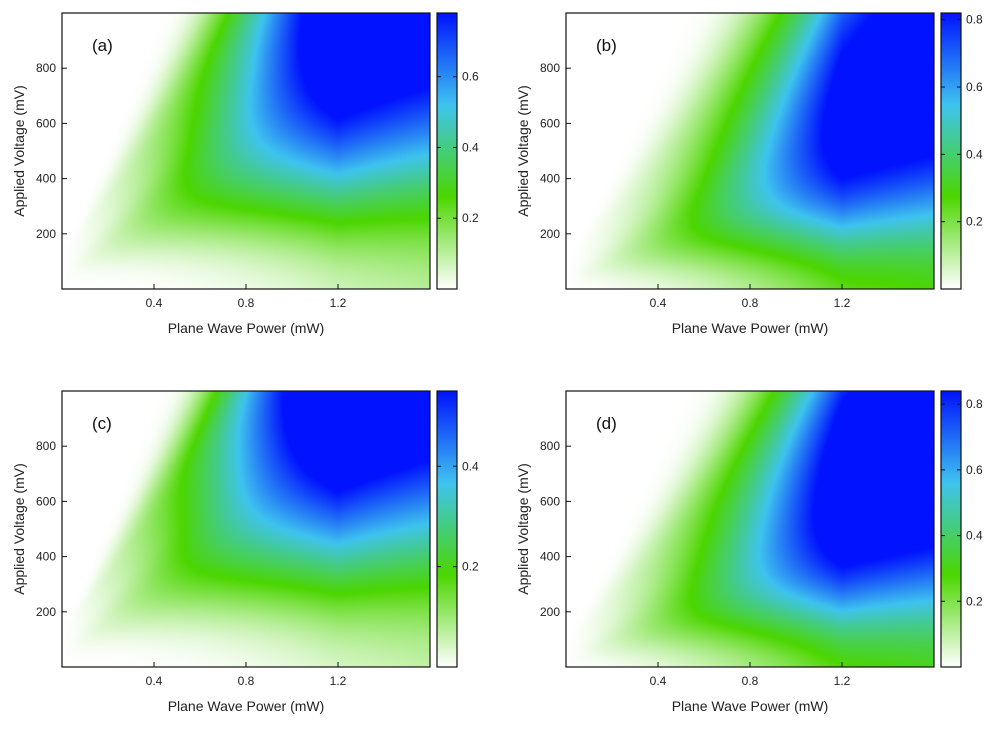 Image resolution: width=1000 pixels, height=740 pixels. I want to click on panel-label: (d), so click(606, 423).